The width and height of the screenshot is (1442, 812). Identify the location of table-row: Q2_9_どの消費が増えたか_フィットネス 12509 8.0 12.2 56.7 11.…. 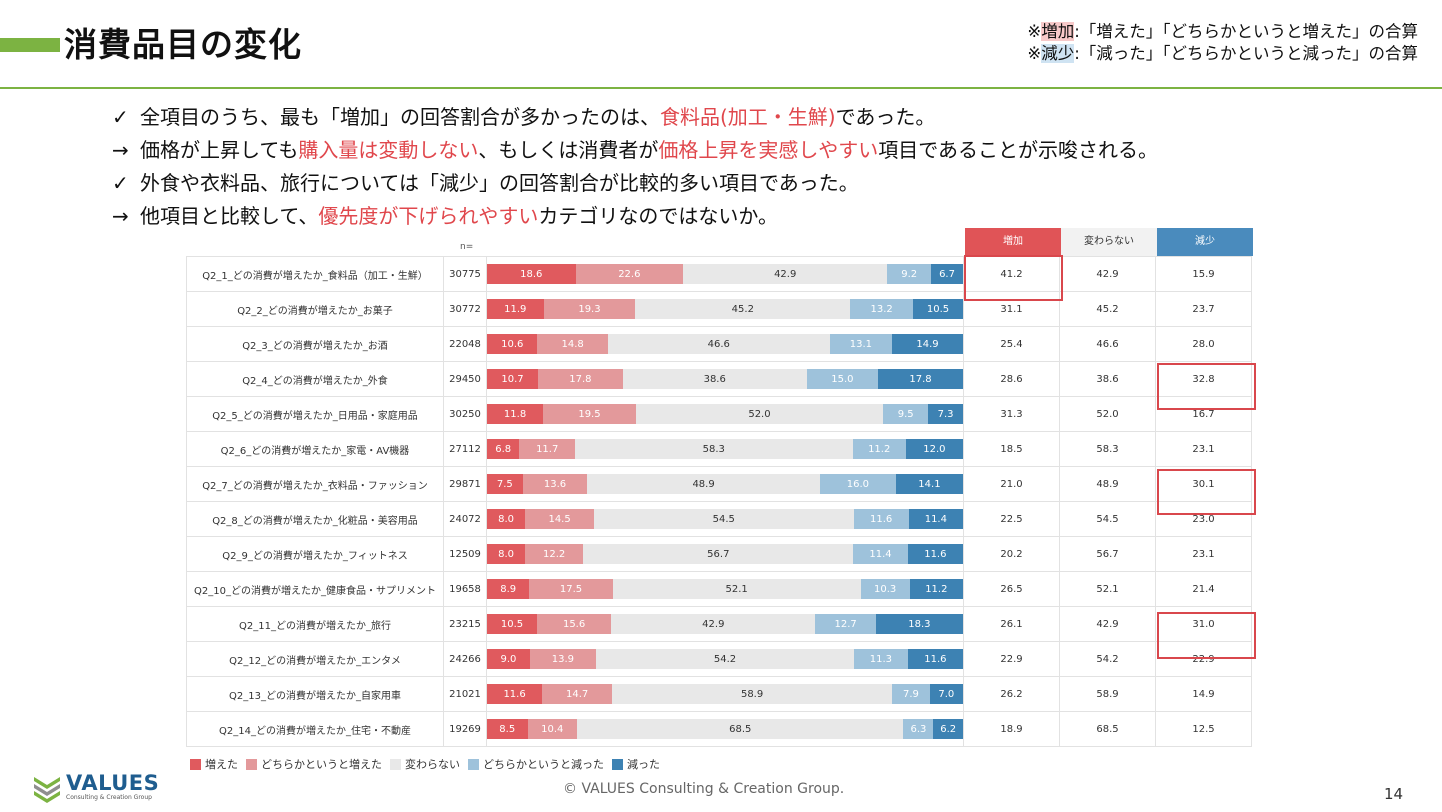
(719, 554).